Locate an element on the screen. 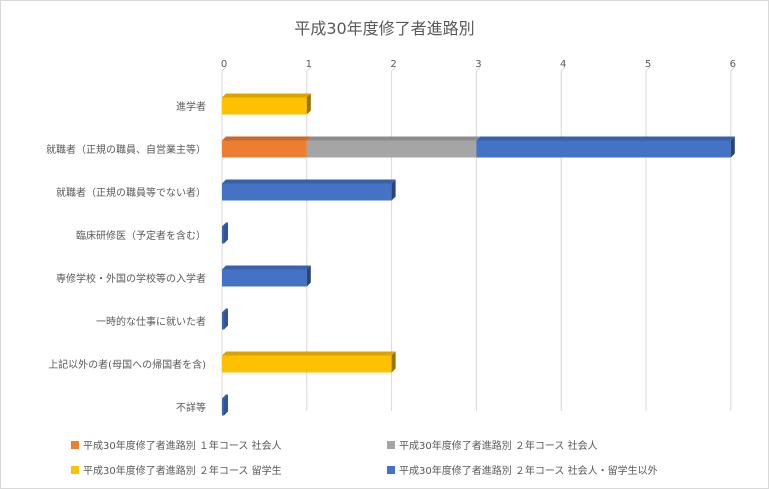 The width and height of the screenshot is (769, 489). category-label: 進学者 is located at coordinates (191, 106).